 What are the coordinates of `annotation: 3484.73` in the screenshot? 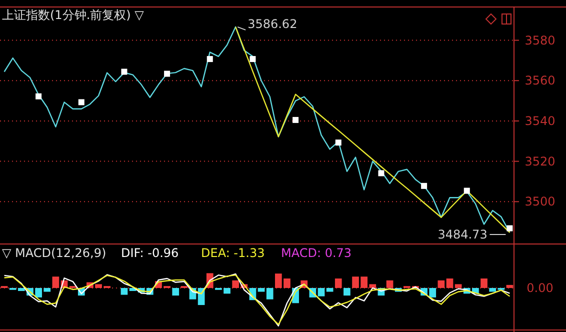 It's located at (463, 234).